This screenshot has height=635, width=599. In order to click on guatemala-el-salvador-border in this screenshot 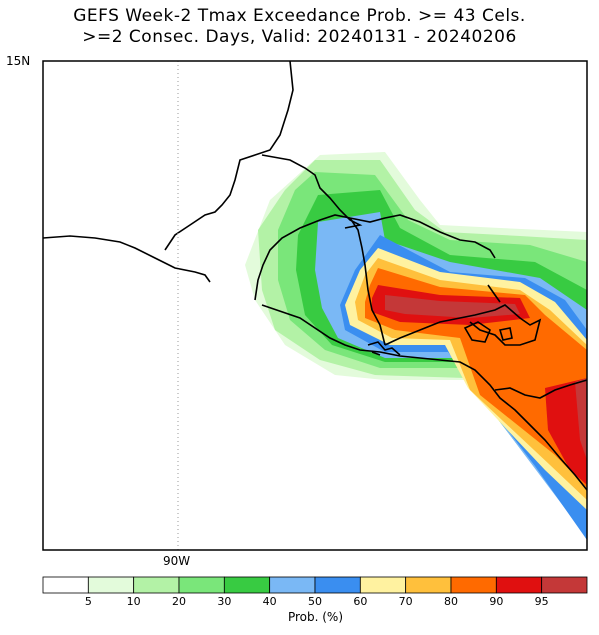, I will do `click(302, 257)`.